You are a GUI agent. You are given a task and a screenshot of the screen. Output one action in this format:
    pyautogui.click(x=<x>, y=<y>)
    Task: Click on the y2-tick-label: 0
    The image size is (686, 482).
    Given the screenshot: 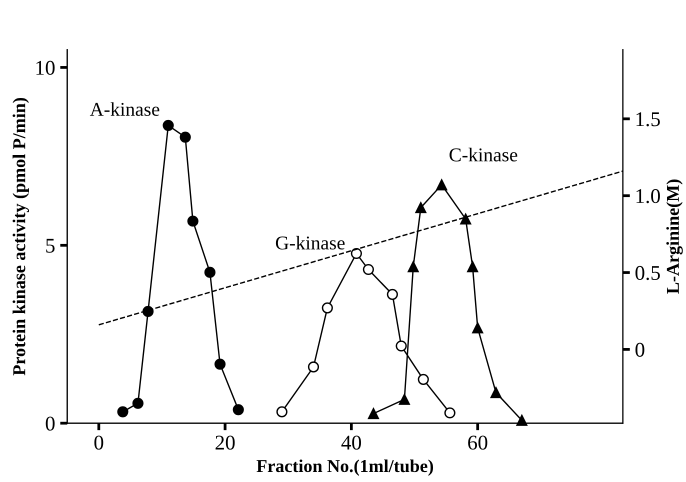 What is the action you would take?
    pyautogui.click(x=639, y=349)
    